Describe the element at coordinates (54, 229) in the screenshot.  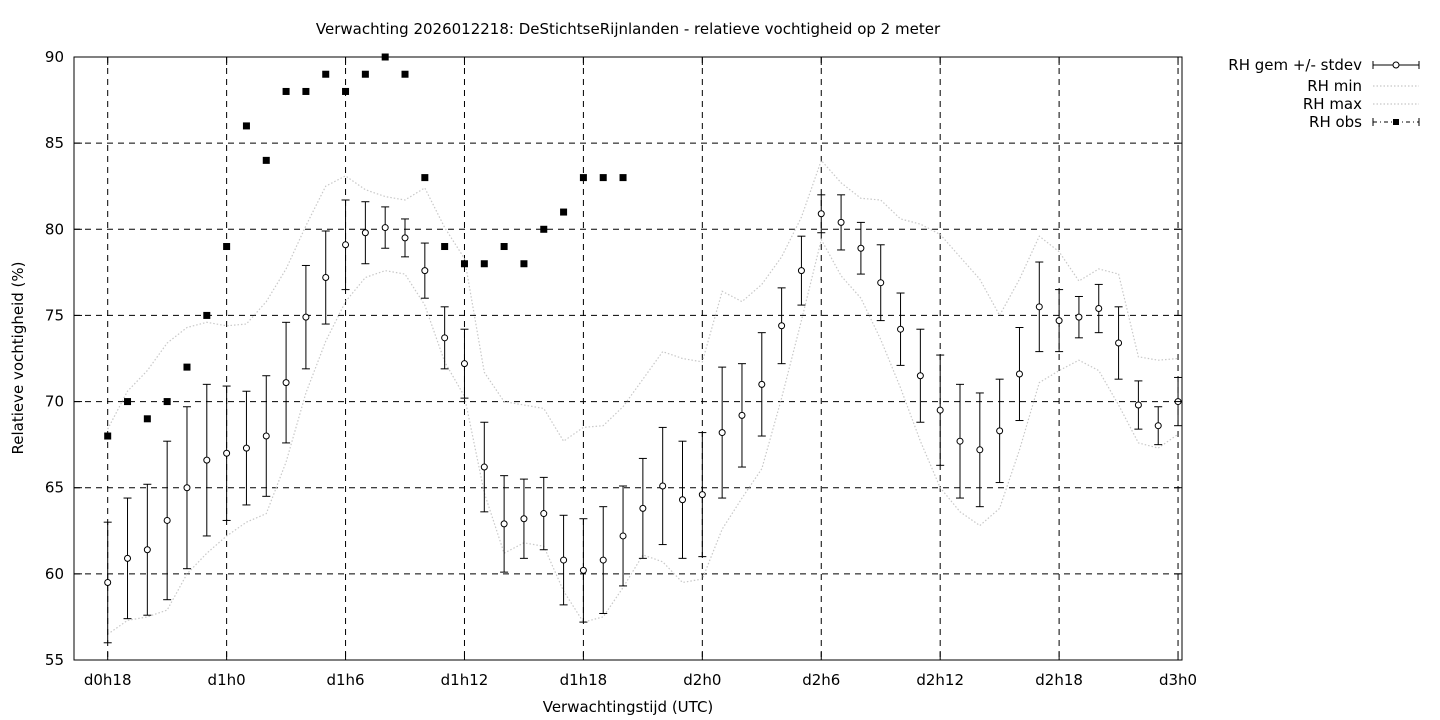
I see `y-tick-label: 80` at that location.